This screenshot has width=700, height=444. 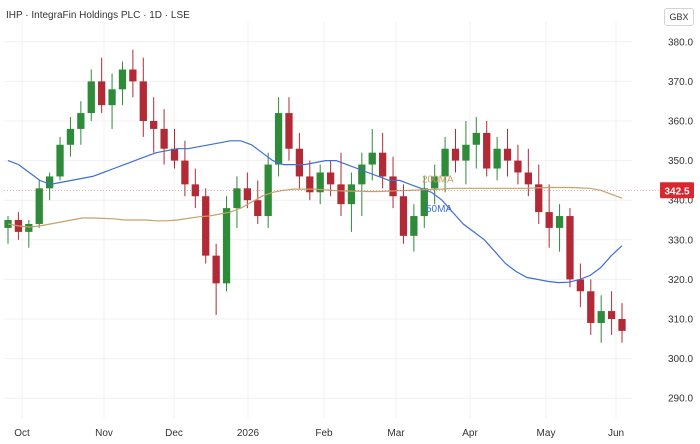 What do you see at coordinates (104, 433) in the screenshot?
I see `x-tick-label: Nov` at bounding box center [104, 433].